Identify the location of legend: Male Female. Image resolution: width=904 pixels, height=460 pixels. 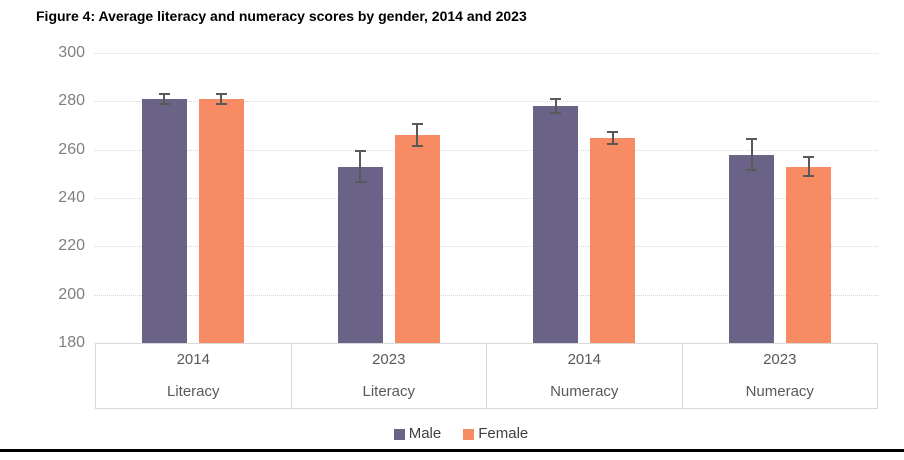
(461, 434).